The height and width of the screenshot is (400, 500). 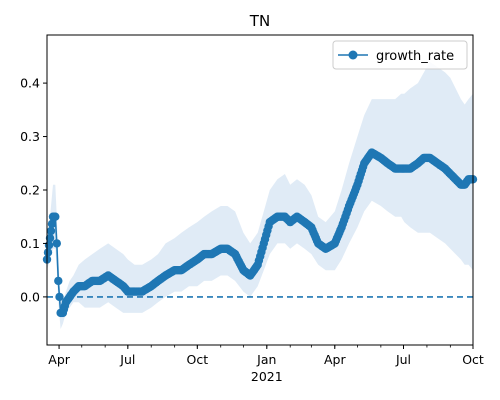 I want to click on x-tick-label: Jan, so click(x=266, y=359).